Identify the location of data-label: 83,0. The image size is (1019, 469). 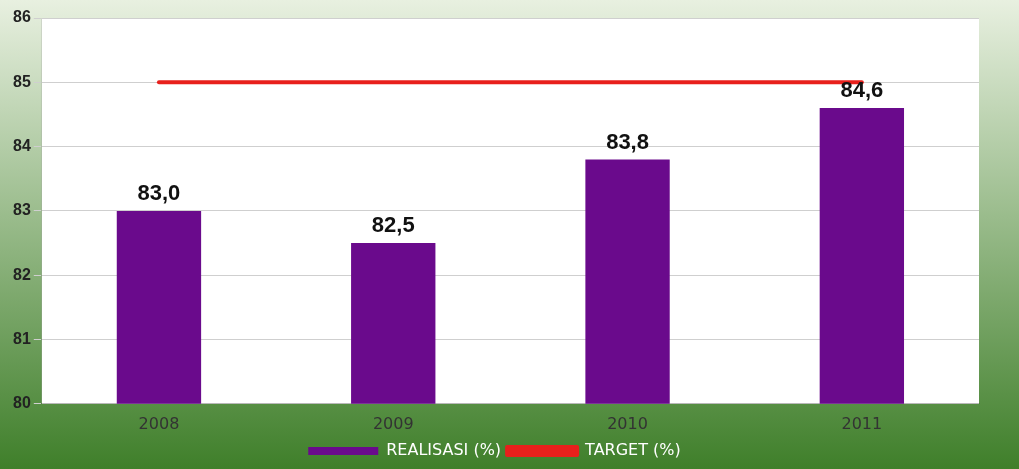
(159, 192).